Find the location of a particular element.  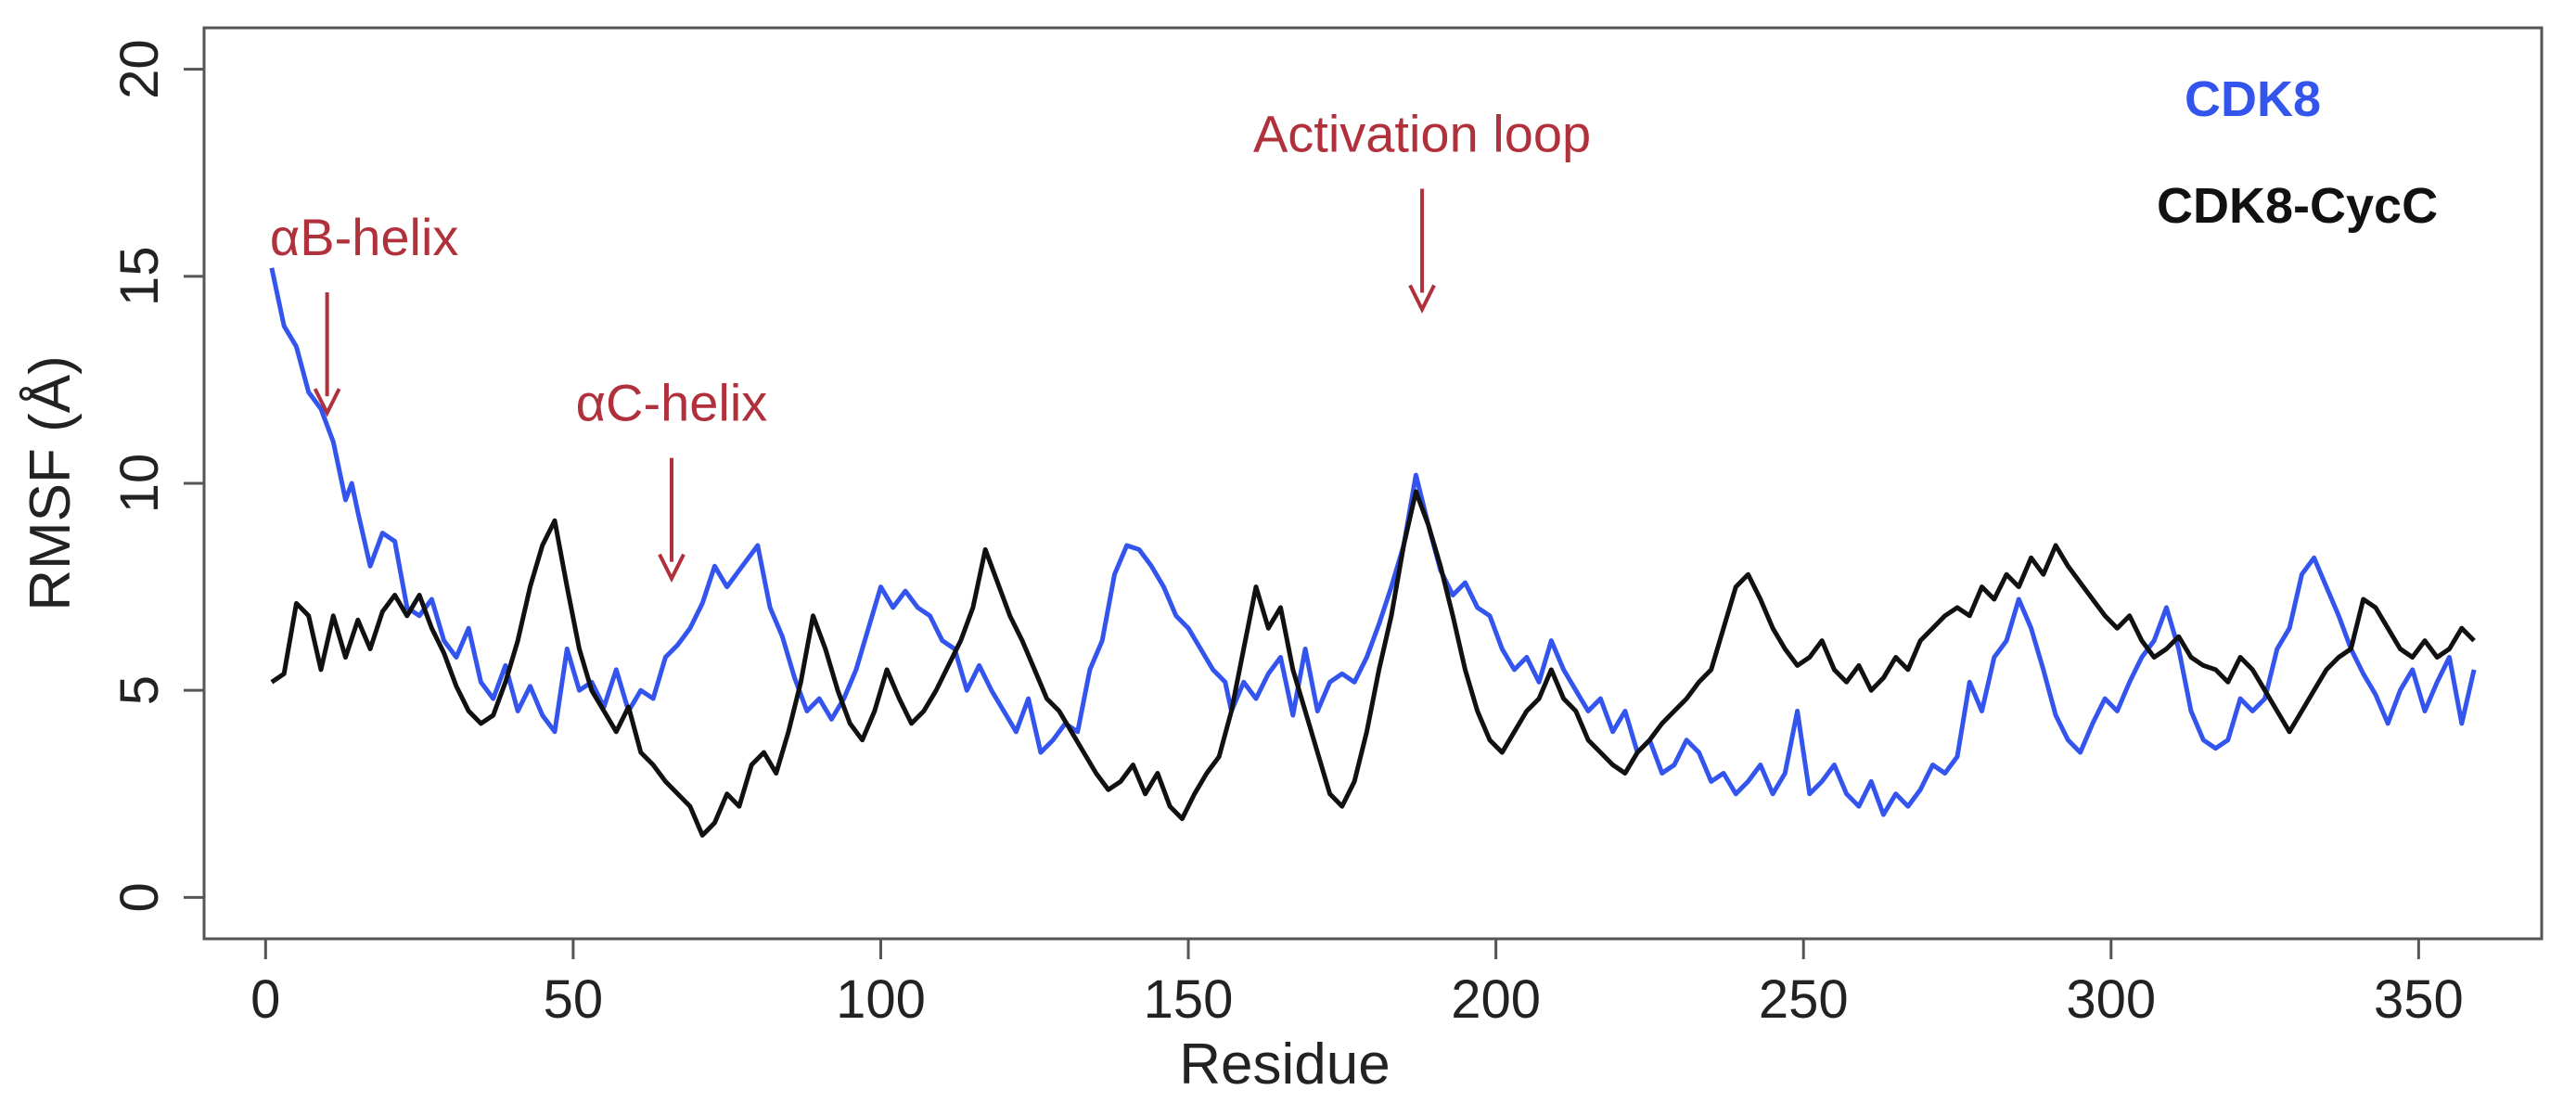

legend: CDK8 CDK8-CycC is located at coordinates (2297, 153).